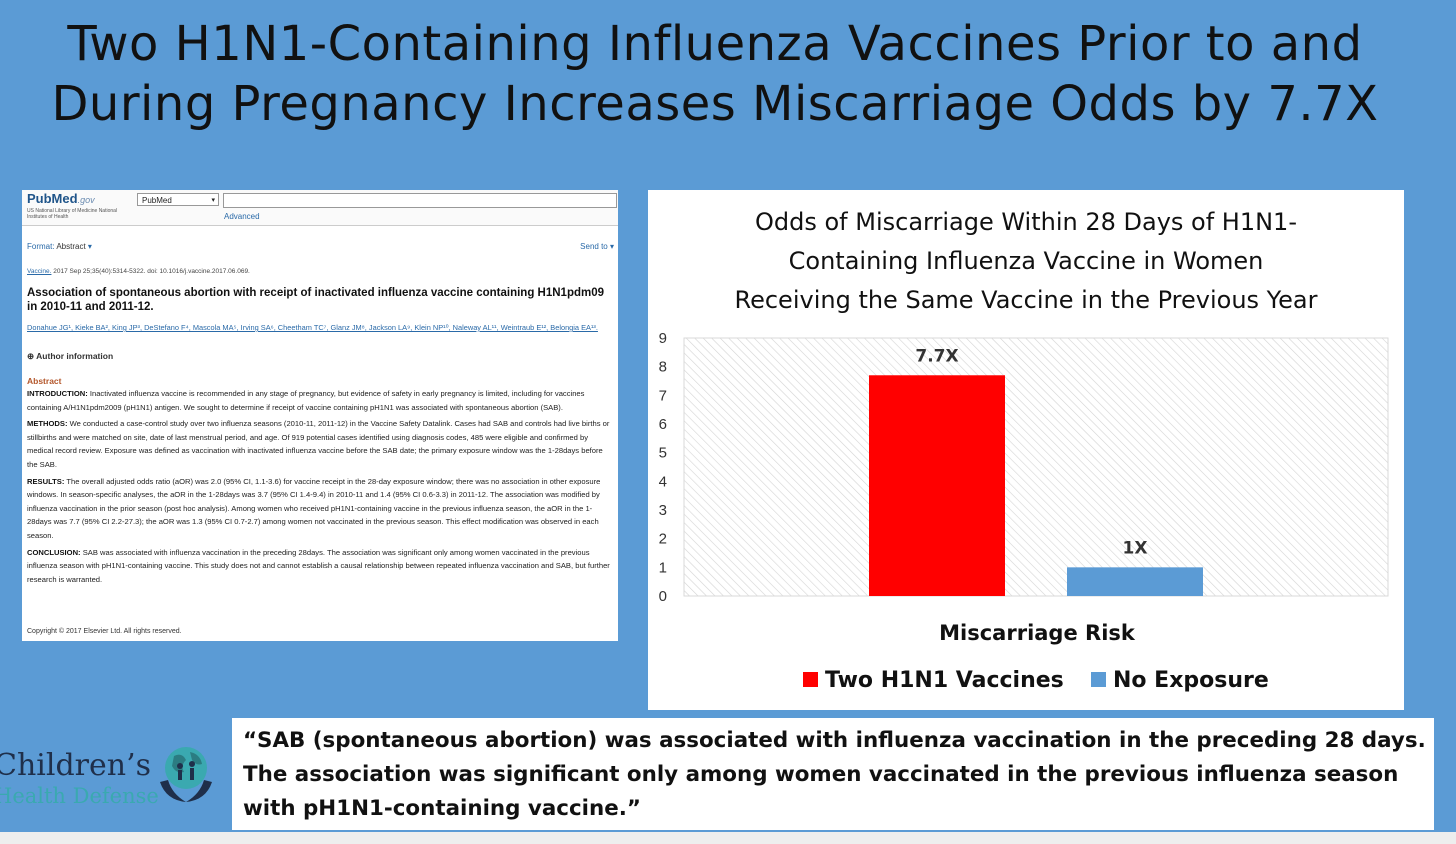 The width and height of the screenshot is (1456, 844). I want to click on y-tick-label: 3, so click(663, 510).